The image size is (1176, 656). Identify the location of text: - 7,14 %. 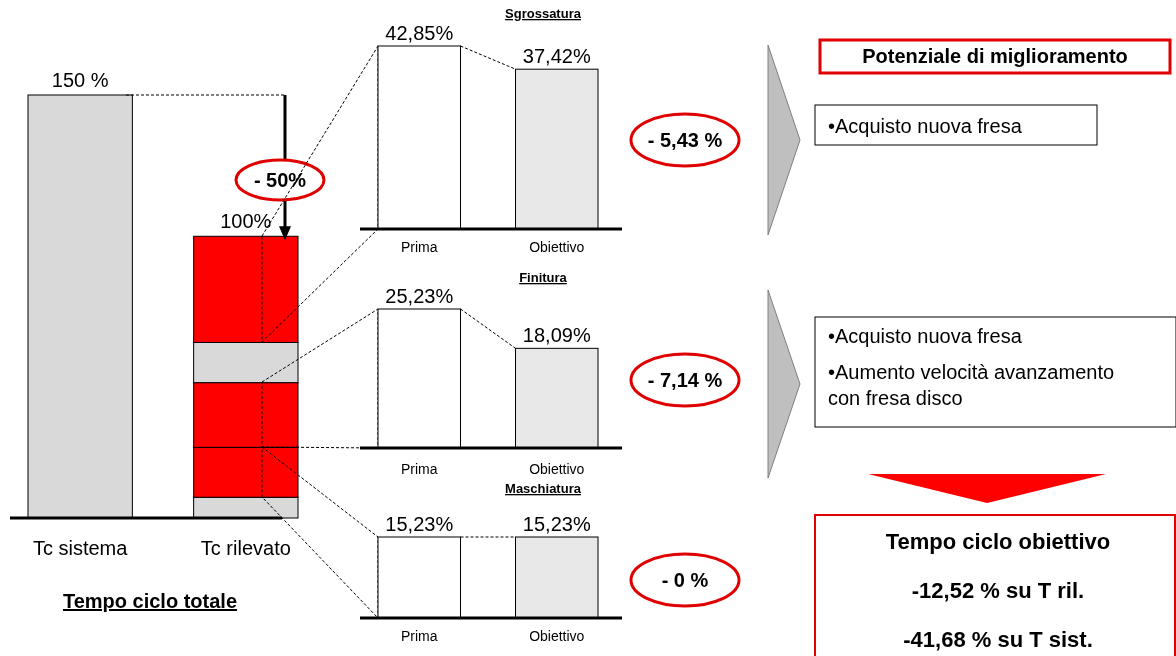
(685, 380).